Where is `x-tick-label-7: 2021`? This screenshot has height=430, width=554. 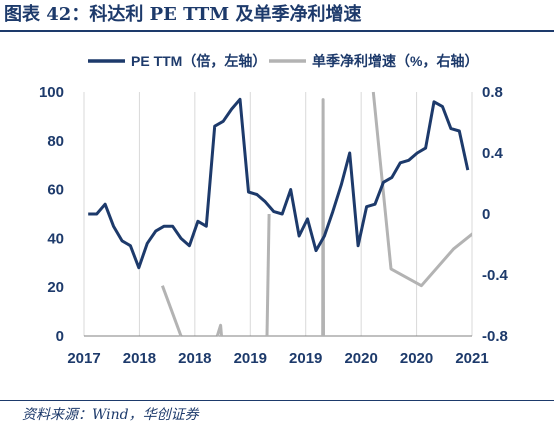
x-tick-label-7: 2021 is located at coordinates (471, 358).